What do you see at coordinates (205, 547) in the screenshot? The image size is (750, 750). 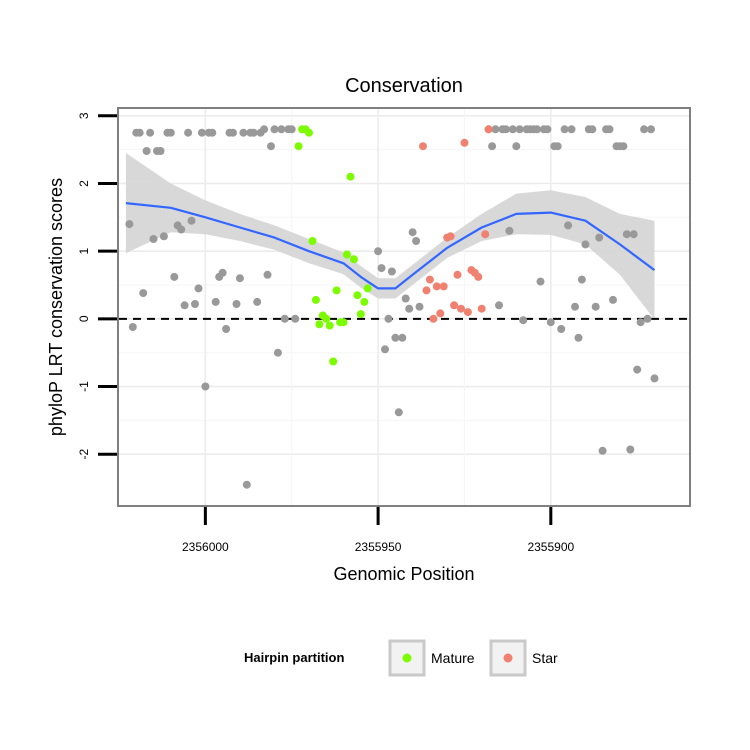 I see `x-tick-label: 2356000` at bounding box center [205, 547].